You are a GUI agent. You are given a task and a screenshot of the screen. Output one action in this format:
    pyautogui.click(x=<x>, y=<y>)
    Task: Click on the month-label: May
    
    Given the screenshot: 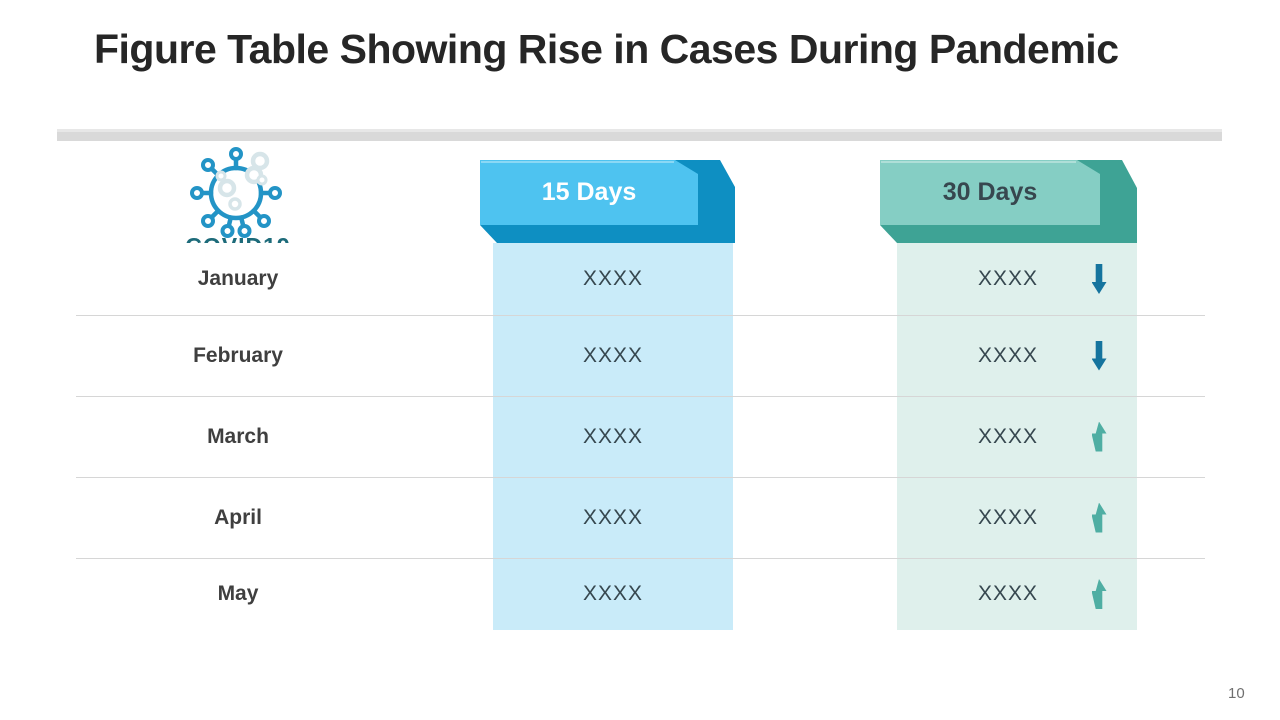 What is the action you would take?
    pyautogui.click(x=238, y=593)
    